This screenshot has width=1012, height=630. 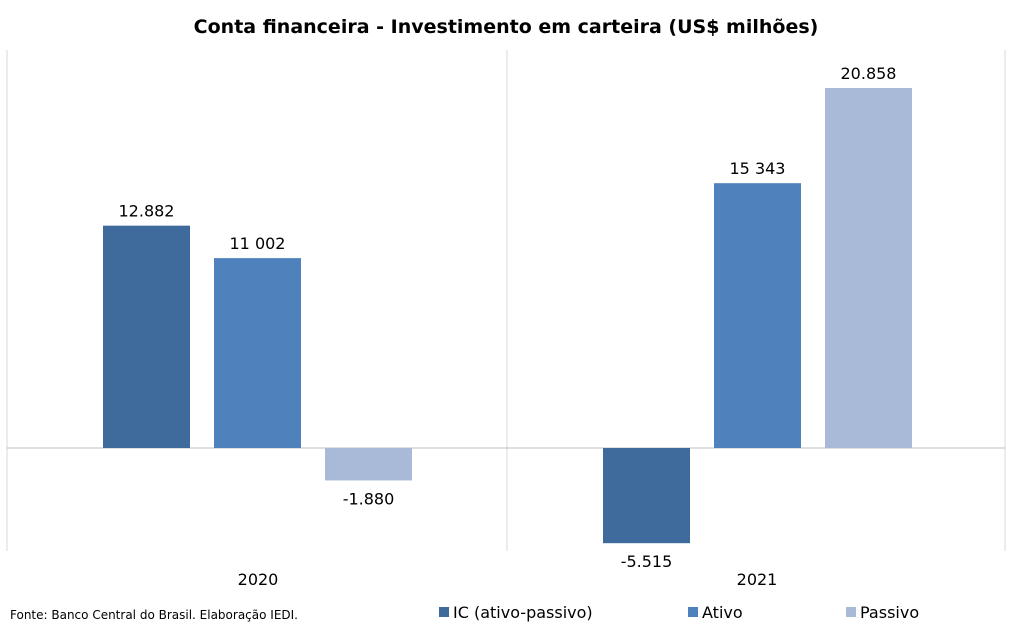 What do you see at coordinates (758, 168) in the screenshot?
I see `data-label-2021-series-2: 15 343` at bounding box center [758, 168].